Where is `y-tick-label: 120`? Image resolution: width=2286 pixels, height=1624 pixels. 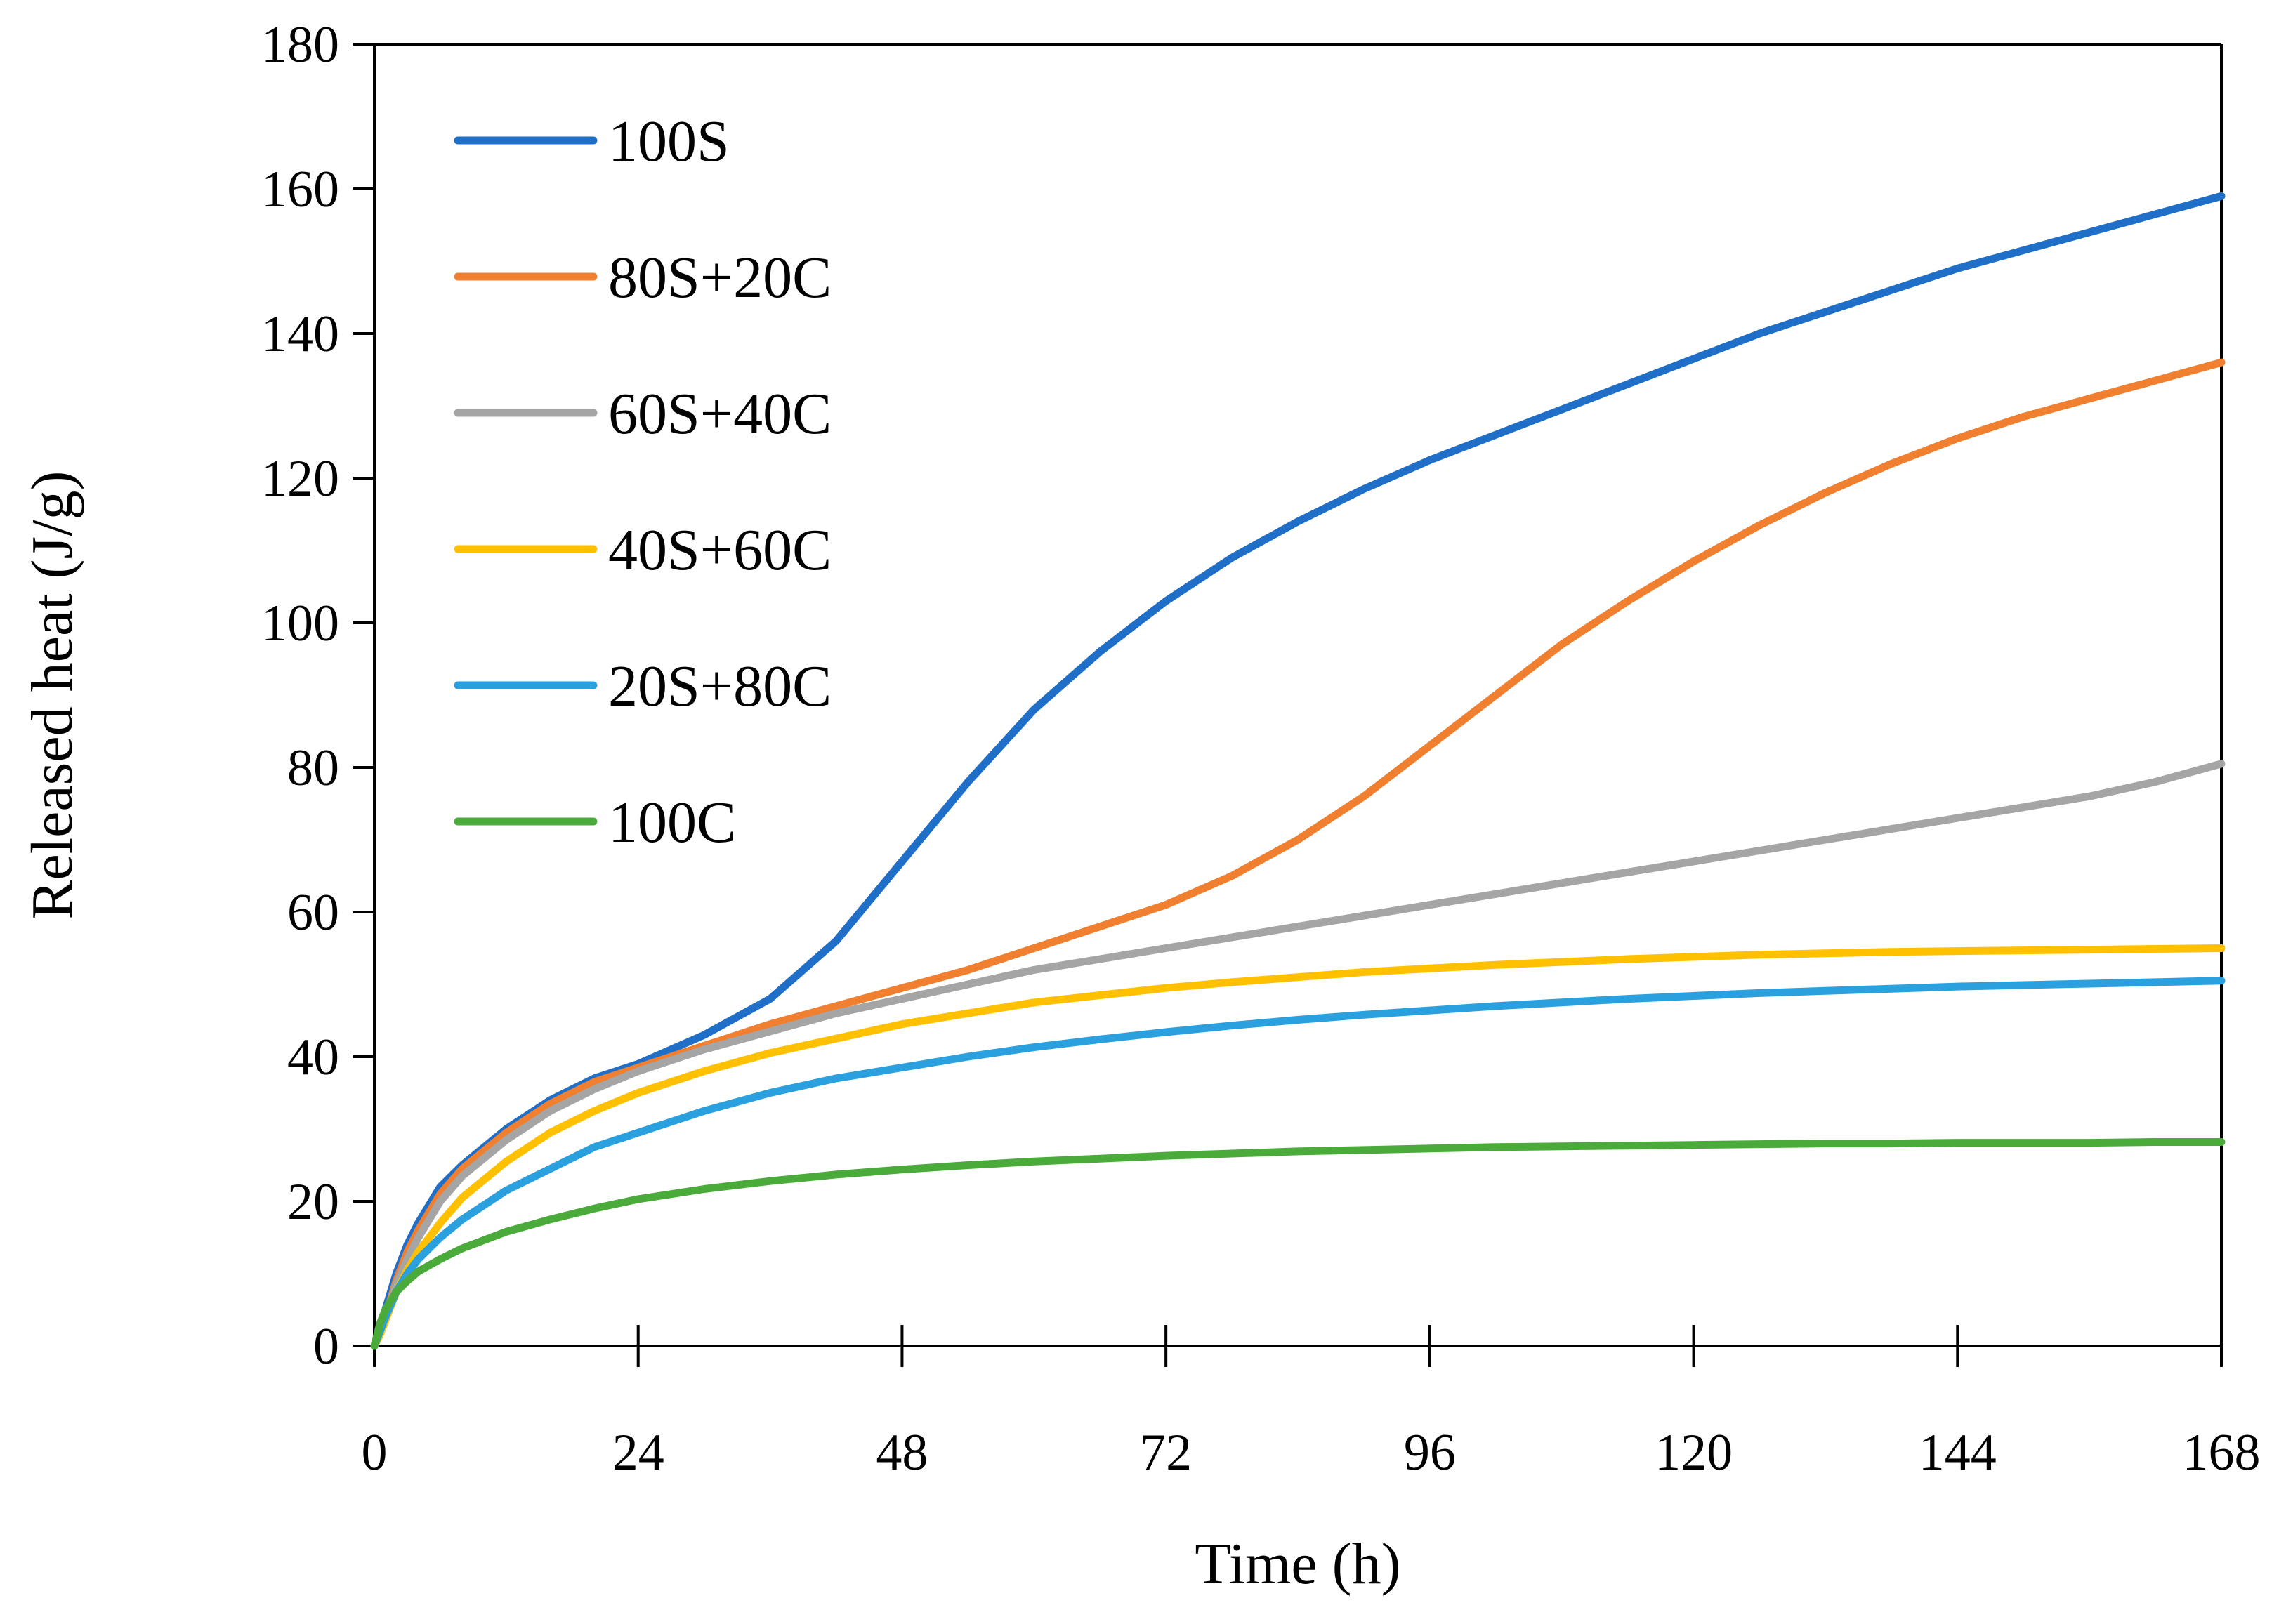
y-tick-label: 120 is located at coordinates (300, 479).